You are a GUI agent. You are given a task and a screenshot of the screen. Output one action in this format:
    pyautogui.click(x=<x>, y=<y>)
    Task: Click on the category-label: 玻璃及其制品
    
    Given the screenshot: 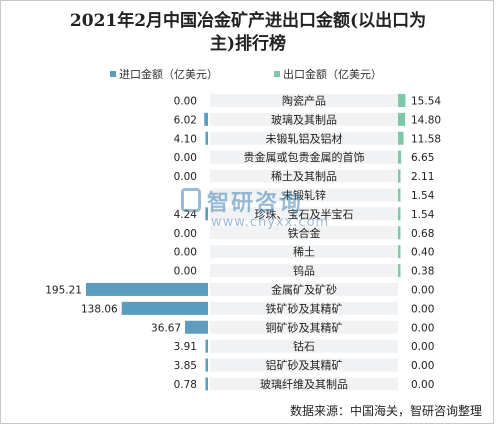 What is the action you would take?
    pyautogui.click(x=304, y=119)
    